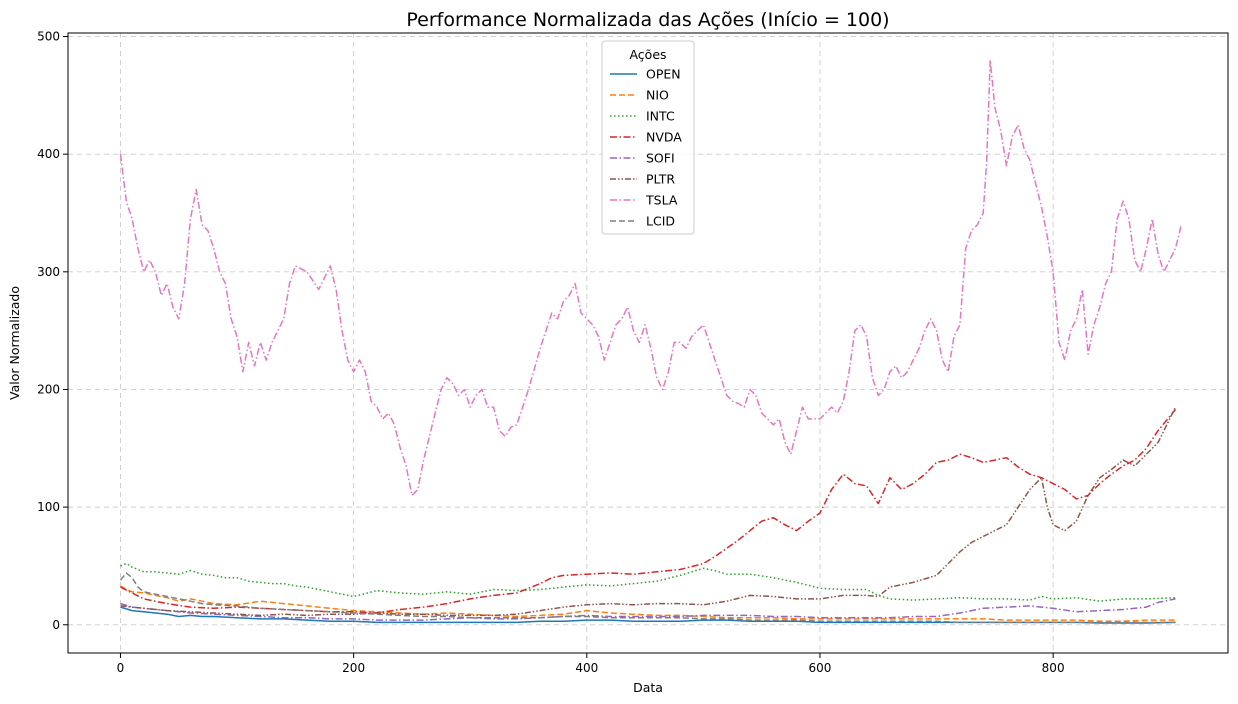 The width and height of the screenshot is (1238, 704). Describe the element at coordinates (660, 179) in the screenshot. I see `legend-label-pltr: PLTR` at that location.